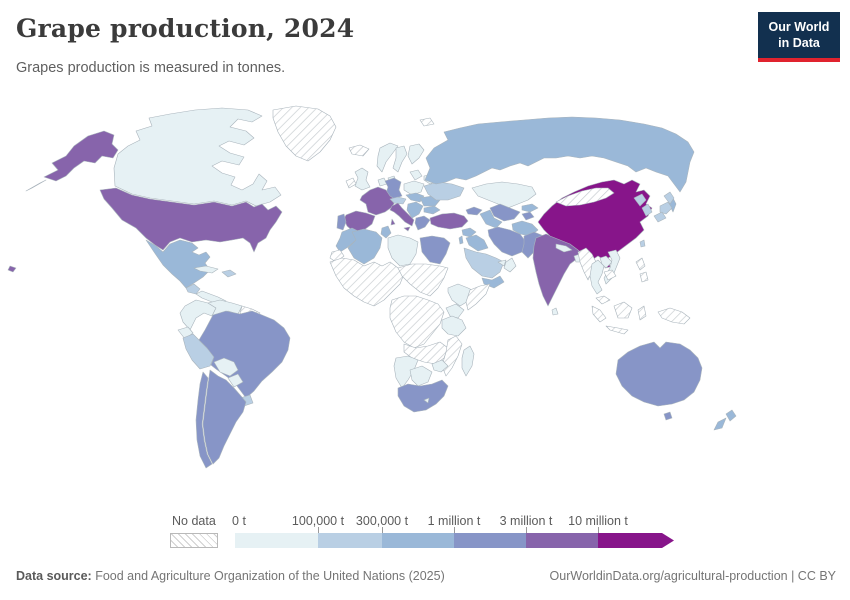  I want to click on indonesia-java, so click(617, 330).